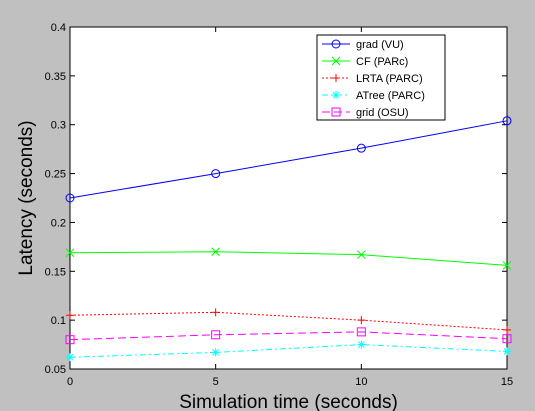 The image size is (535, 411). Describe the element at coordinates (70, 382) in the screenshot. I see `x-tick-label: 0` at that location.